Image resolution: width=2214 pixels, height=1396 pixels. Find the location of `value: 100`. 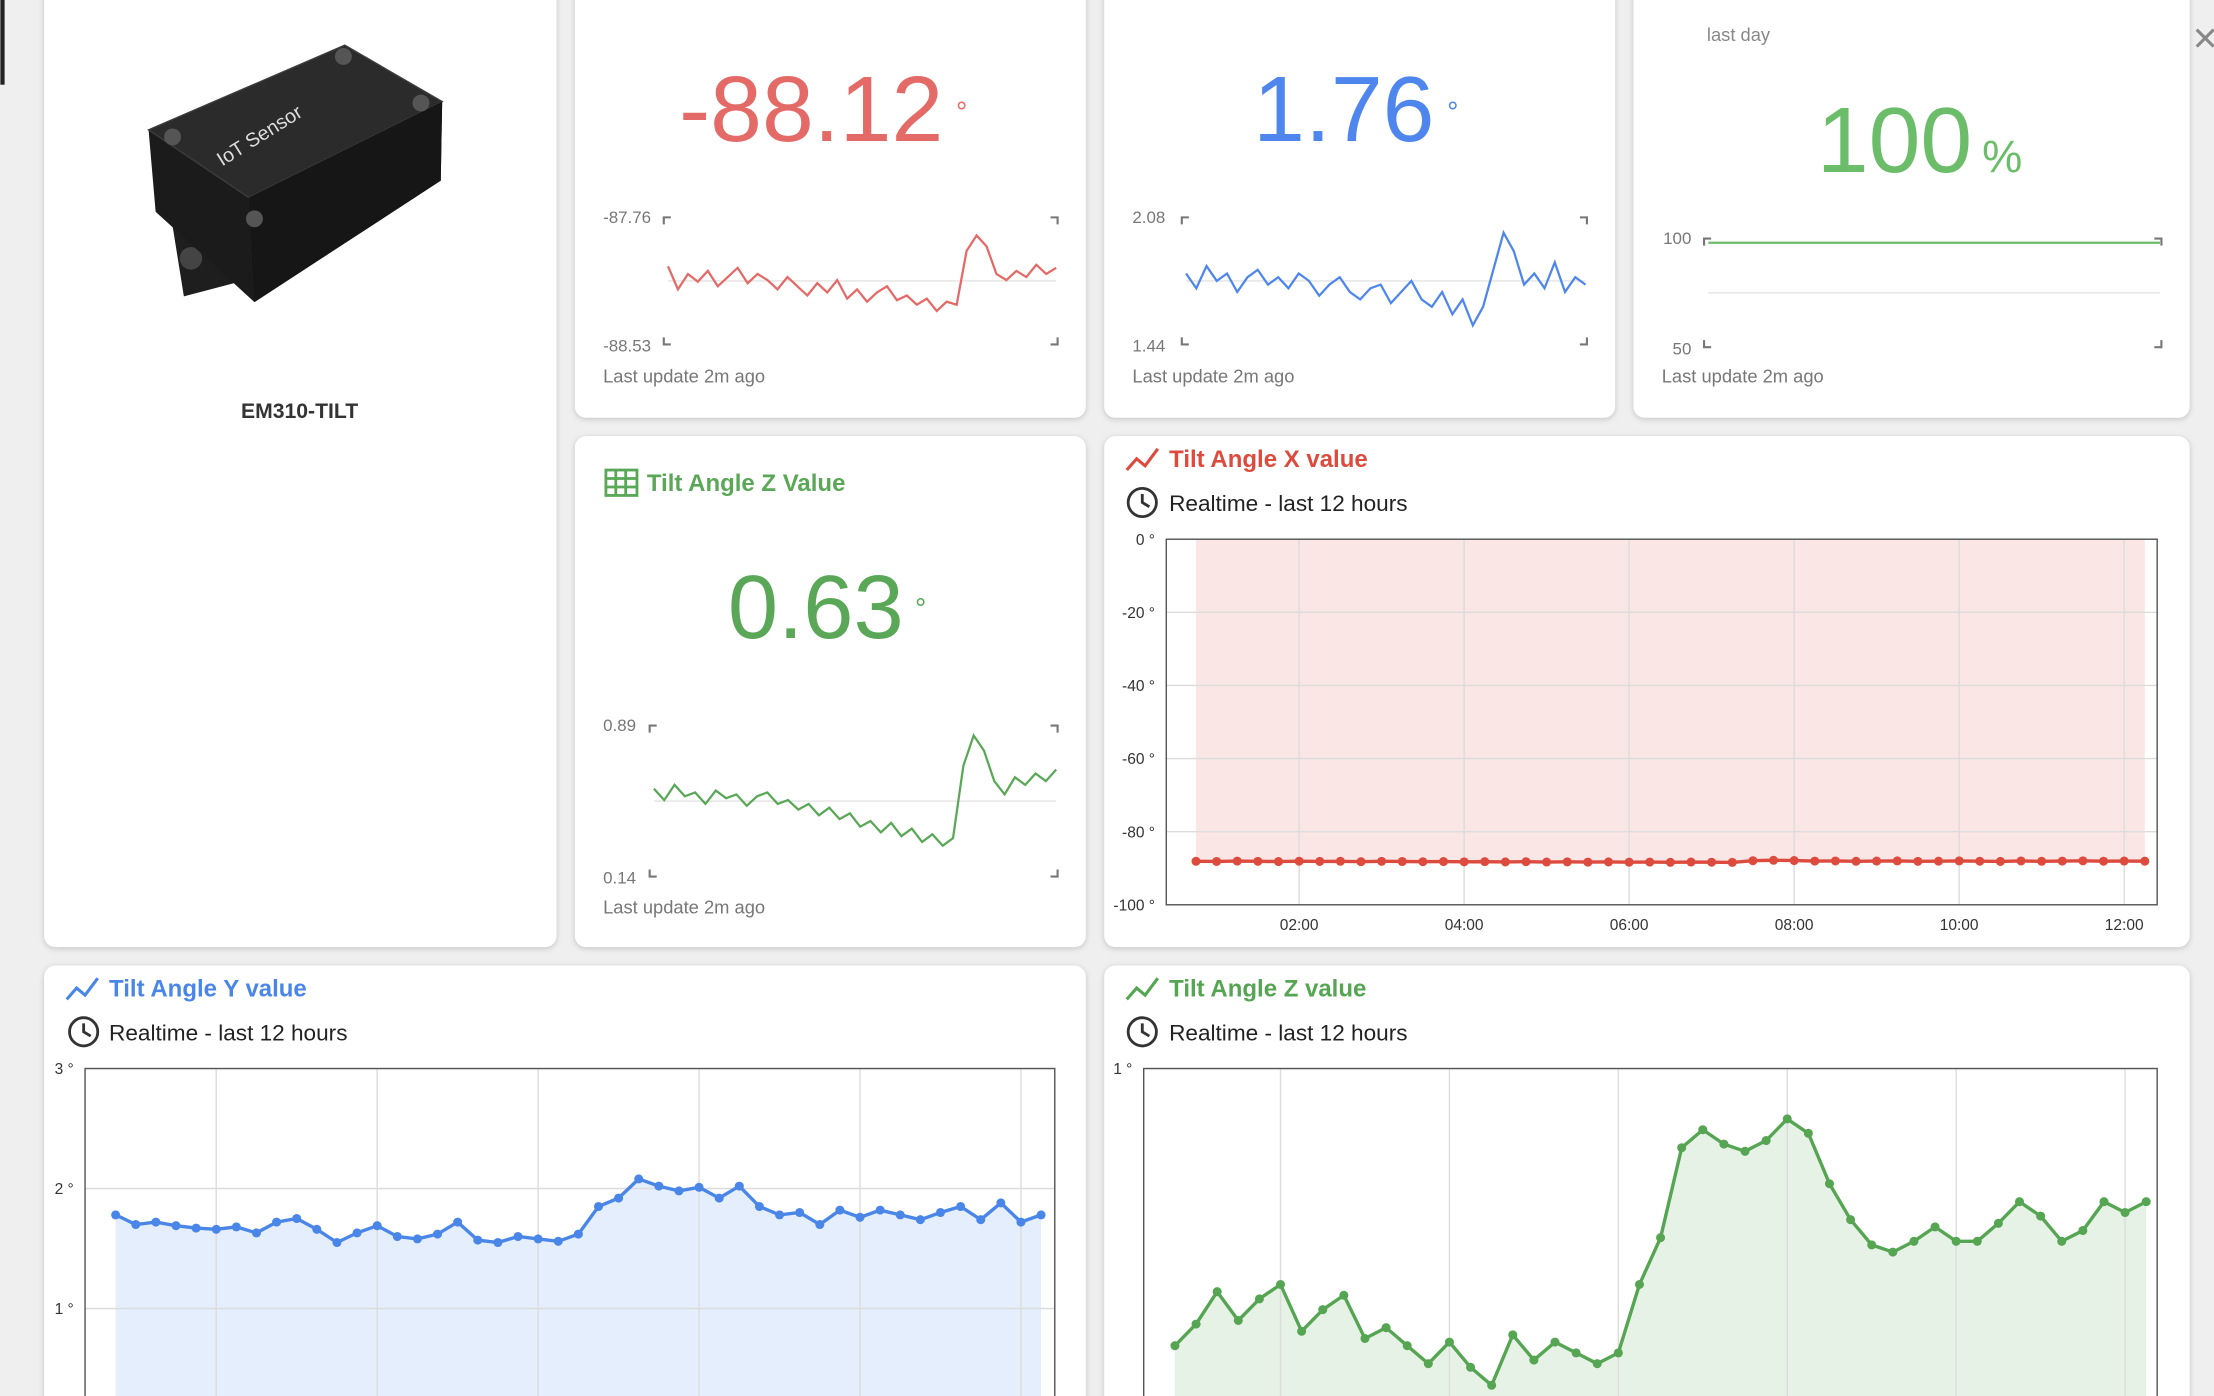

value: 100 is located at coordinates (1894, 140).